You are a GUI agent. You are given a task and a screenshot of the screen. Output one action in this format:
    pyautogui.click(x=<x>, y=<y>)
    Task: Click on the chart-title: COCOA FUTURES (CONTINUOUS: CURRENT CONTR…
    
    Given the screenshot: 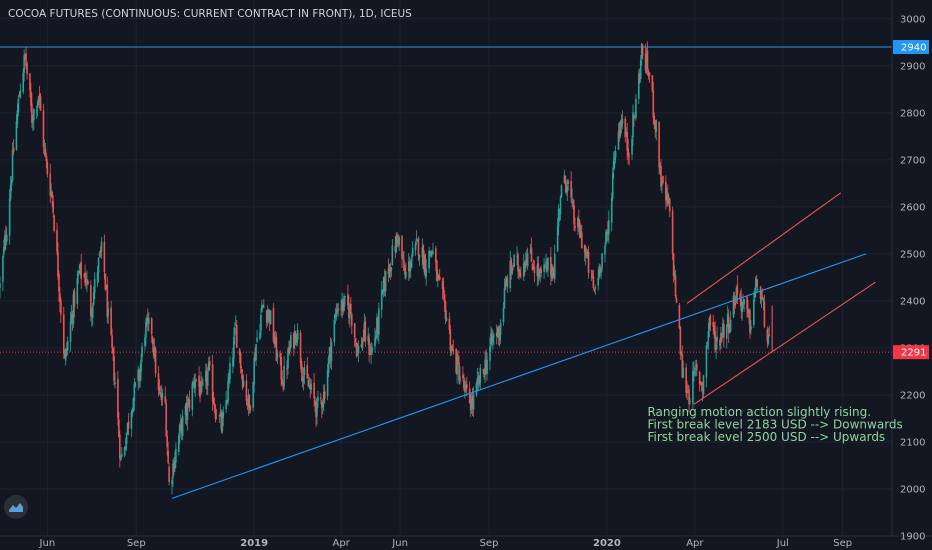 What is the action you would take?
    pyautogui.click(x=210, y=14)
    